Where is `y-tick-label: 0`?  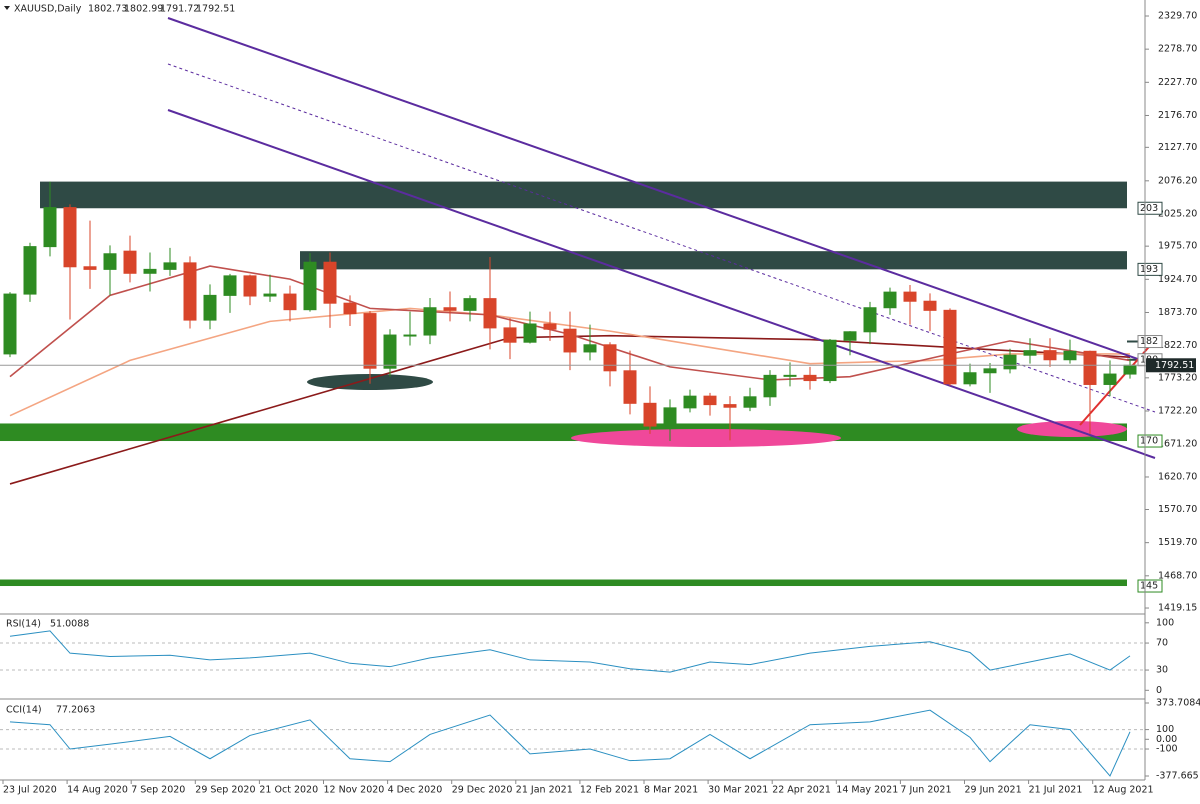 y-tick-label: 0 is located at coordinates (1159, 690).